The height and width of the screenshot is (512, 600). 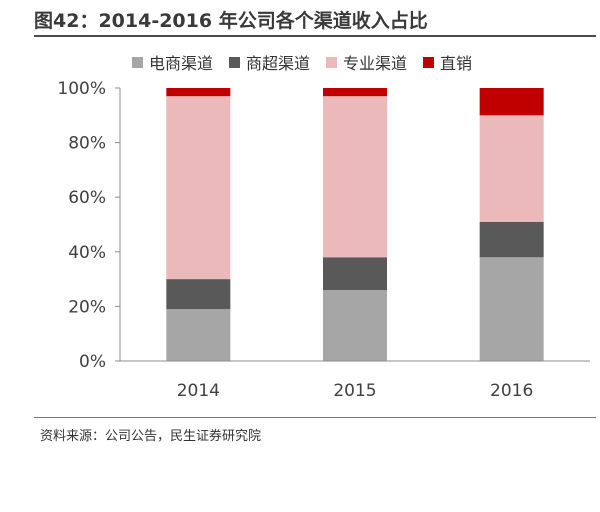 What do you see at coordinates (87, 198) in the screenshot?
I see `y-tick-label: 60%` at bounding box center [87, 198].